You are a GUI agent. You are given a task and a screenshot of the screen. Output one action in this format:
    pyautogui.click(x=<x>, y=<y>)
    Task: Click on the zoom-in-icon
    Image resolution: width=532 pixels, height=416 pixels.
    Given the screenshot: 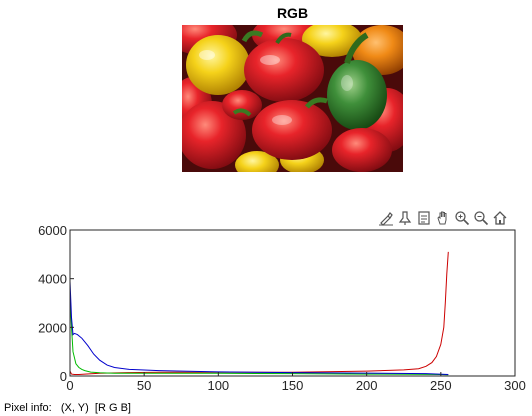 What is the action you would take?
    pyautogui.click(x=461, y=218)
    